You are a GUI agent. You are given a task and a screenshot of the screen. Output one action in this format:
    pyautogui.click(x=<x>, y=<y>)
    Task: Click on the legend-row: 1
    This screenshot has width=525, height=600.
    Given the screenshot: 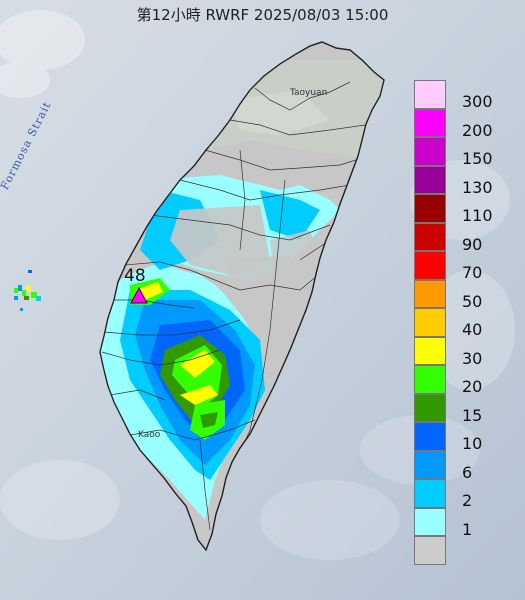 What is the action you would take?
    pyautogui.click(x=469, y=523)
    